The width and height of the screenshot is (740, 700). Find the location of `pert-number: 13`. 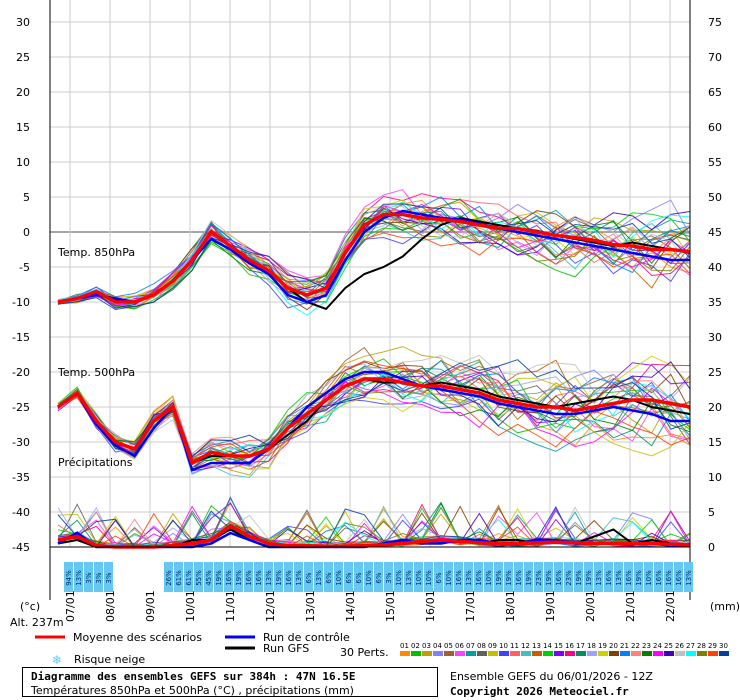

pert-number: 13 is located at coordinates (536, 646).